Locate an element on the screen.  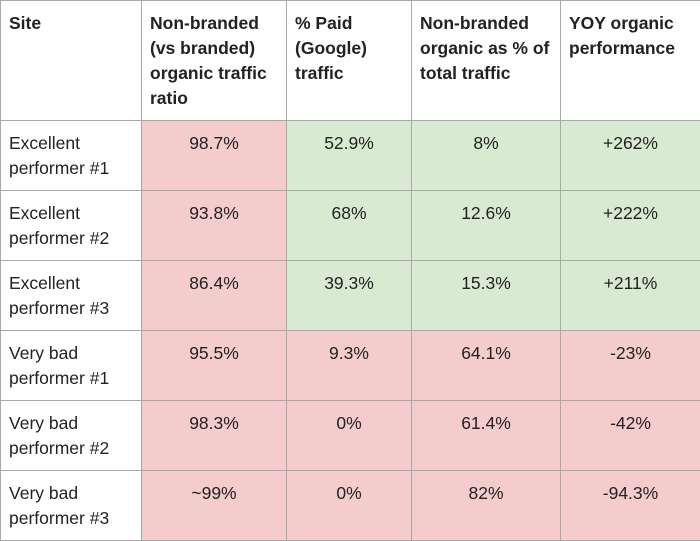
value-cell: +211% is located at coordinates (630, 296).